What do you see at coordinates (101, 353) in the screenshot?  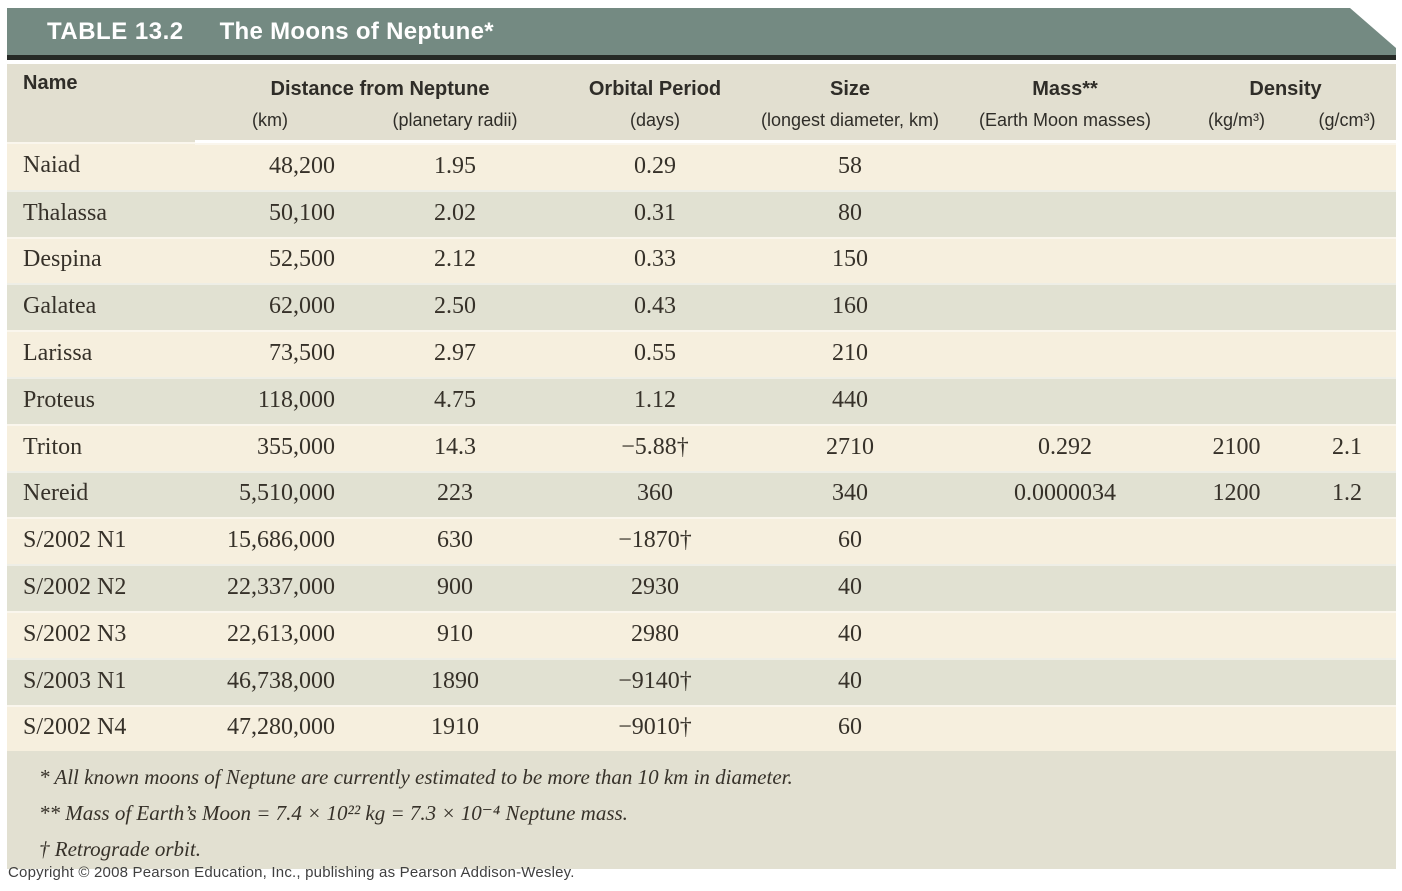 I see `moon-name: Larissa` at bounding box center [101, 353].